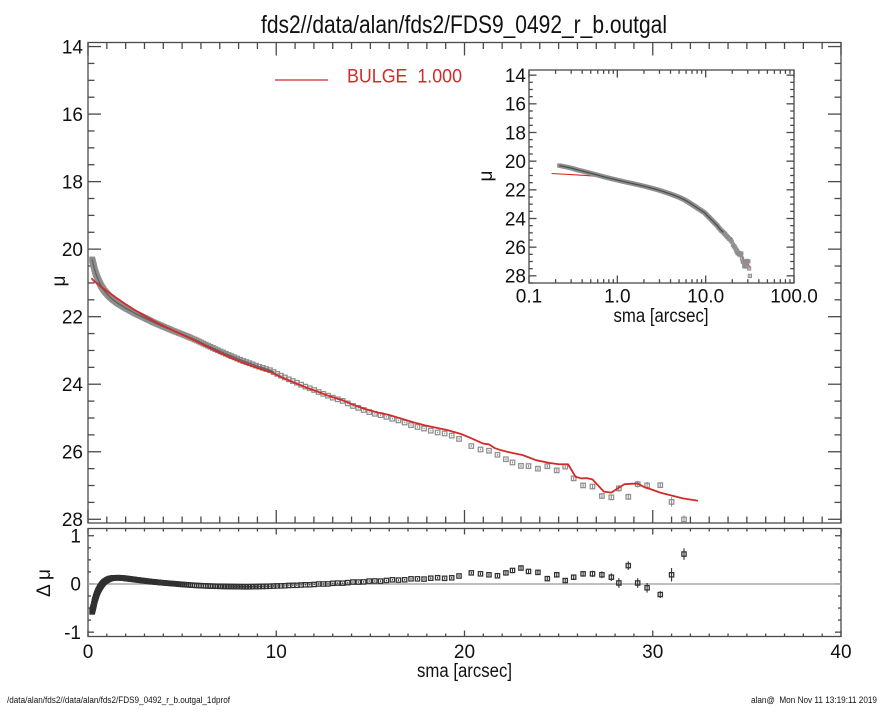 The image size is (885, 713). What do you see at coordinates (652, 652) in the screenshot?
I see `residual-x-tick-label: 30` at bounding box center [652, 652].